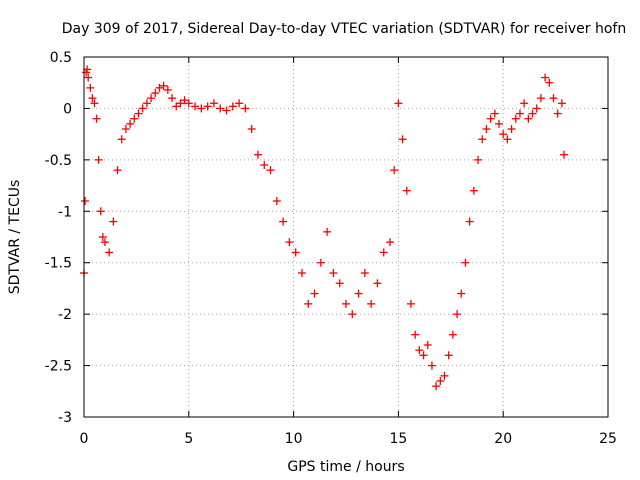 This screenshot has height=480, width=640. What do you see at coordinates (84, 439) in the screenshot?
I see `x-tick-label: 0` at bounding box center [84, 439].